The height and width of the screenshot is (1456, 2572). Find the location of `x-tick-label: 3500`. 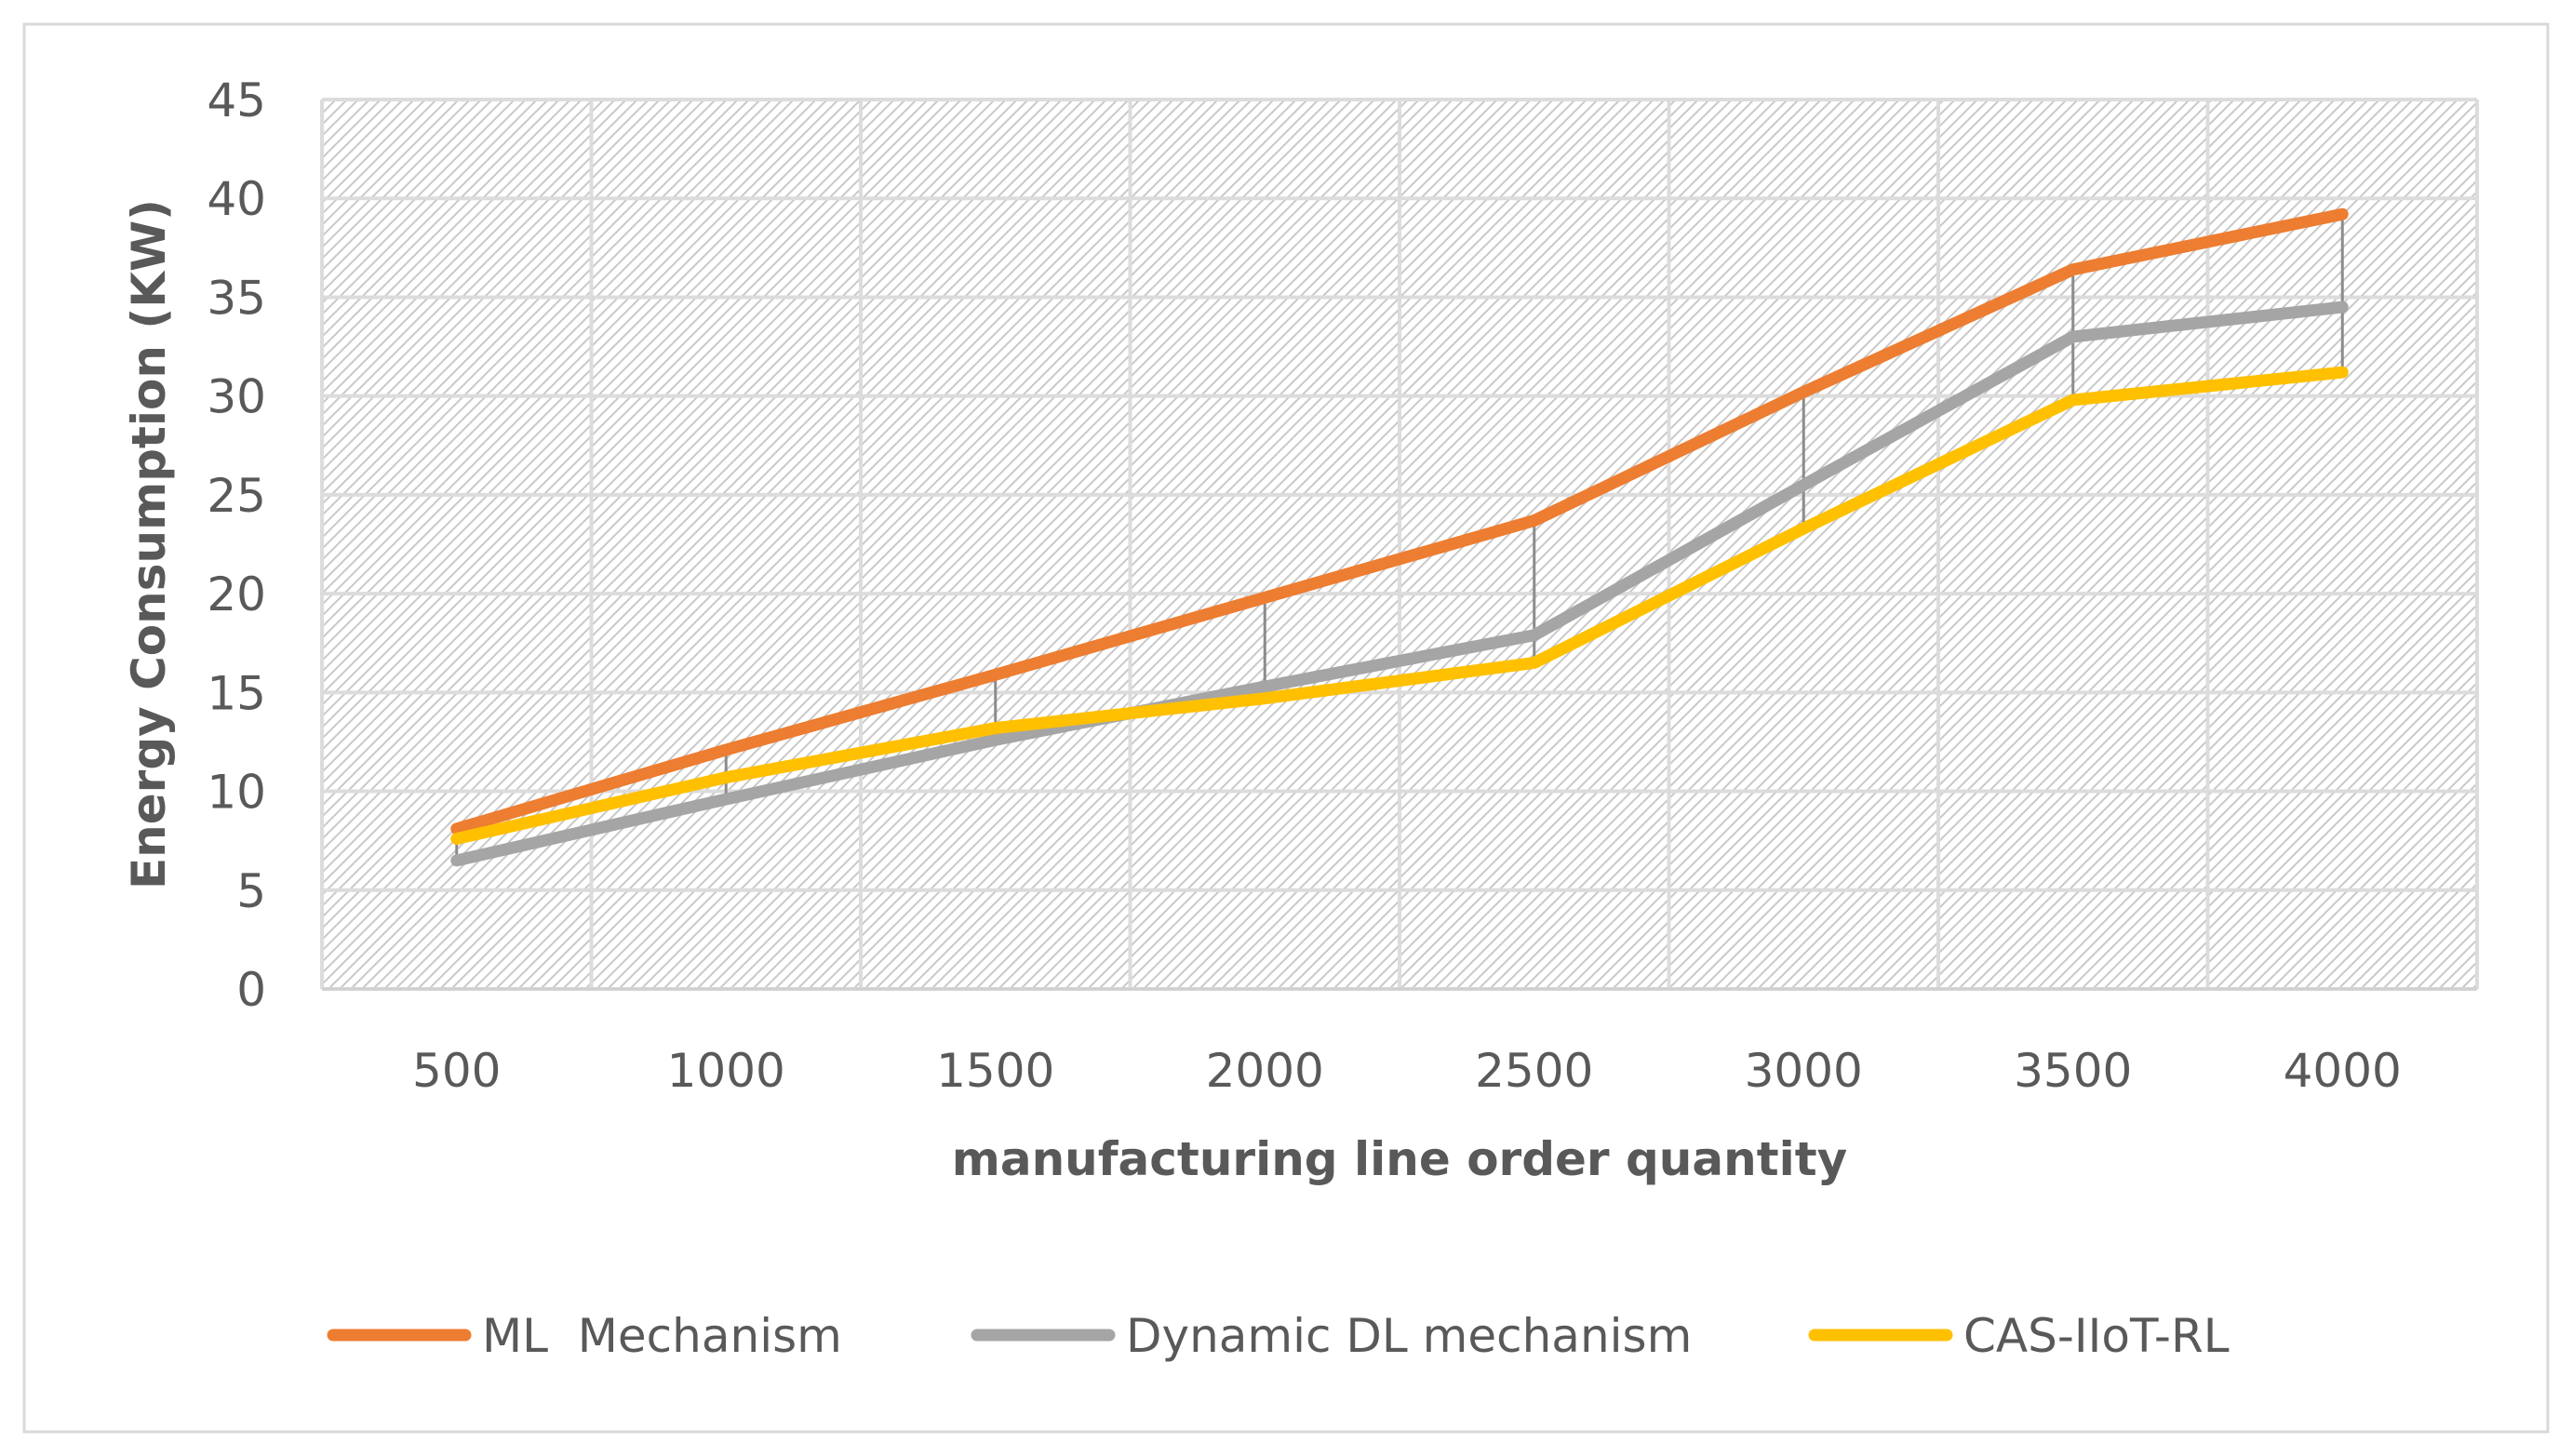

x-tick-label: 3500 is located at coordinates (2073, 1071).